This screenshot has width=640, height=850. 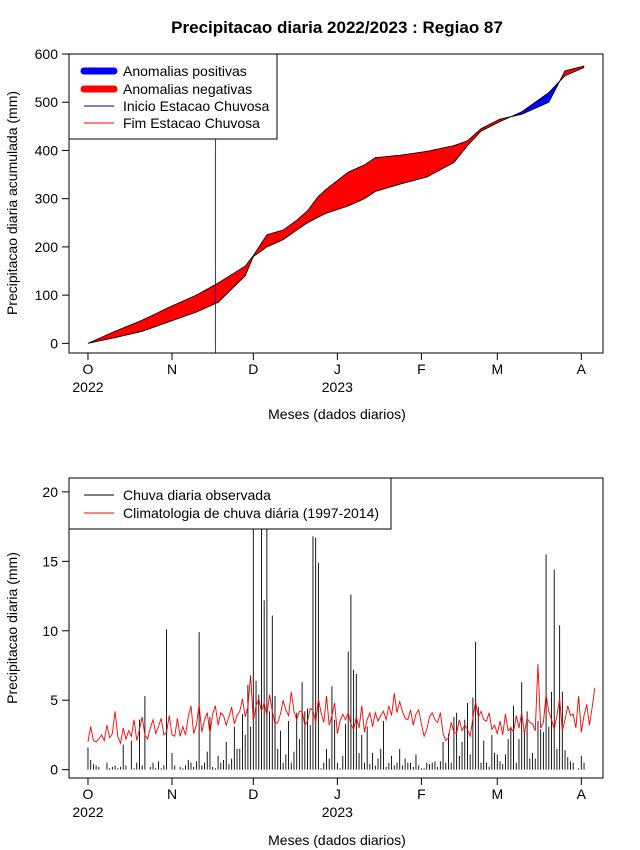 What do you see at coordinates (50, 492) in the screenshot?
I see `y-tick-label: 20` at bounding box center [50, 492].